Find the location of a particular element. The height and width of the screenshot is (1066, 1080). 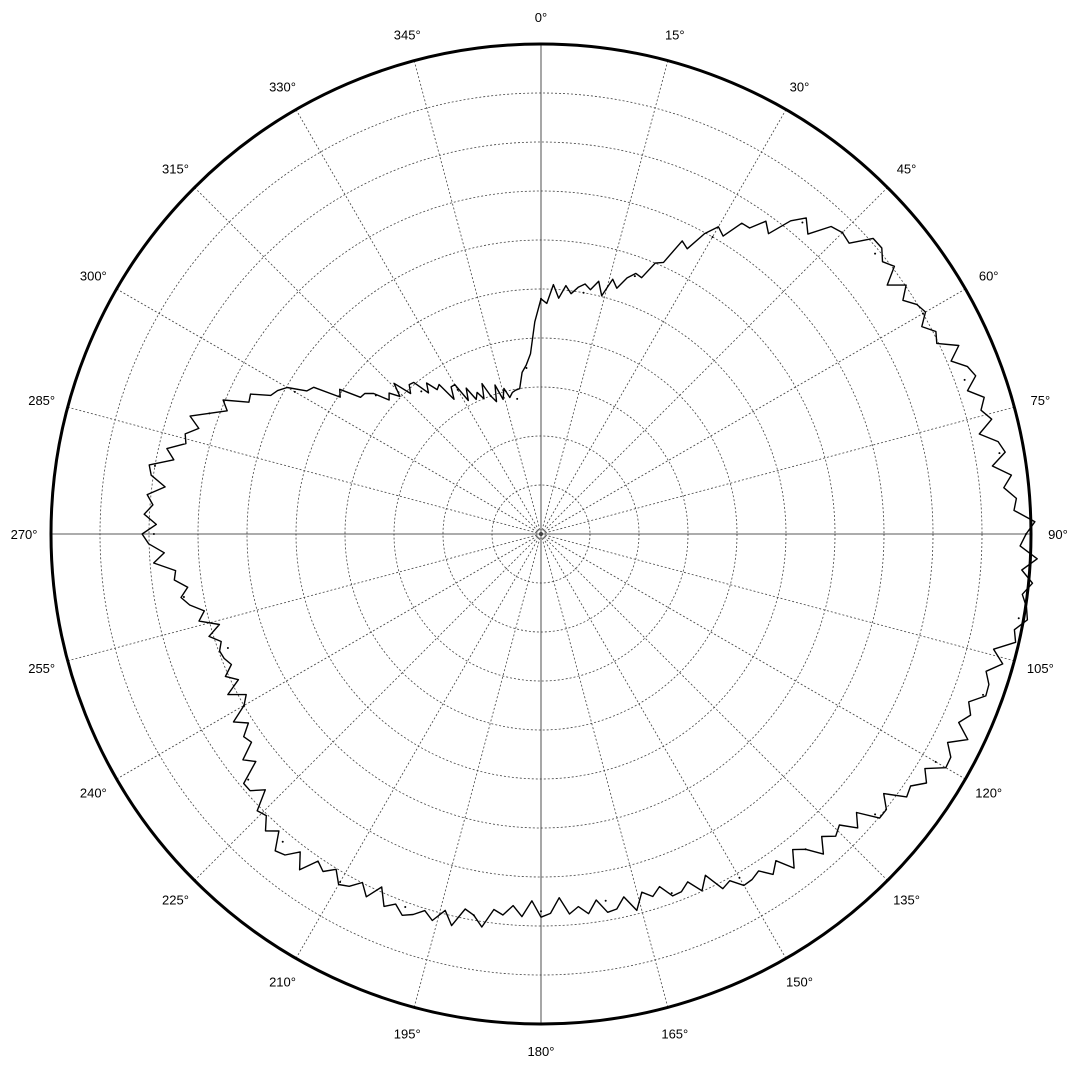

angle-tick-label: 45° is located at coordinates (907, 168).